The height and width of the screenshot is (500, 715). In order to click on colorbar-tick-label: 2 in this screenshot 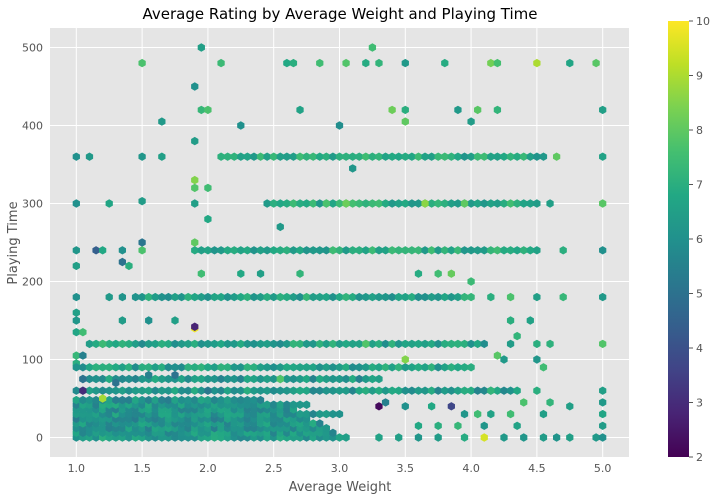, I will do `click(699, 457)`.